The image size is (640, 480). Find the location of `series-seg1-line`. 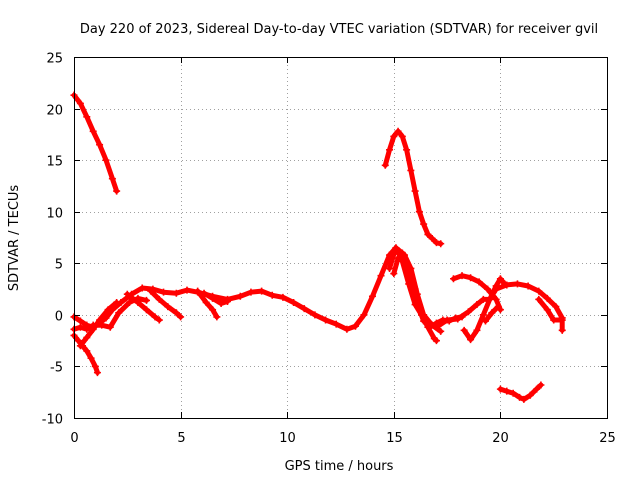

series-seg1-line is located at coordinates (95, 143).